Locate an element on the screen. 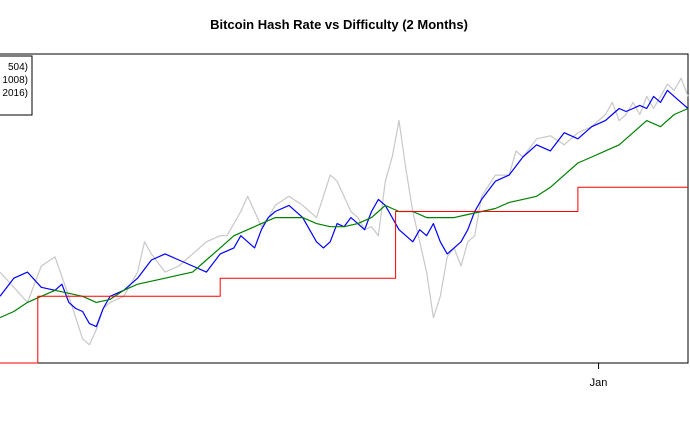 This screenshot has height=430, width=690. legend-entry-3: 2016) is located at coordinates (15, 93).